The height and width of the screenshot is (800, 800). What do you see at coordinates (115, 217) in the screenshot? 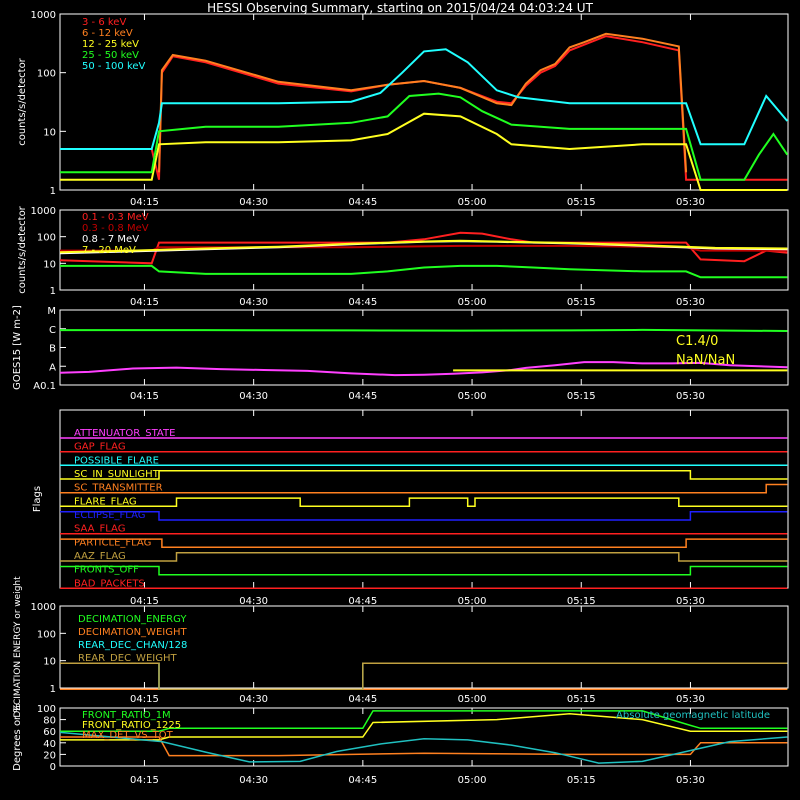
I see `legend-entry: 0.1 - 0.3 MeV` at bounding box center [115, 217].